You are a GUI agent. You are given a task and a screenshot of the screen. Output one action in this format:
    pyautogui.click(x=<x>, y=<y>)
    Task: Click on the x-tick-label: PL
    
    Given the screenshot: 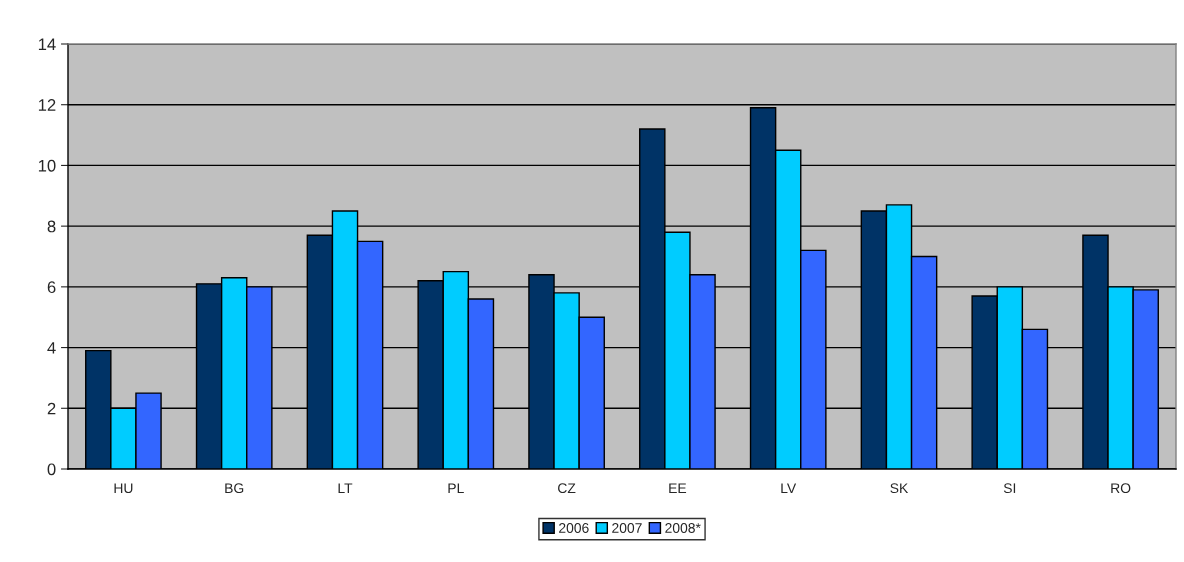 What is the action you would take?
    pyautogui.click(x=456, y=488)
    